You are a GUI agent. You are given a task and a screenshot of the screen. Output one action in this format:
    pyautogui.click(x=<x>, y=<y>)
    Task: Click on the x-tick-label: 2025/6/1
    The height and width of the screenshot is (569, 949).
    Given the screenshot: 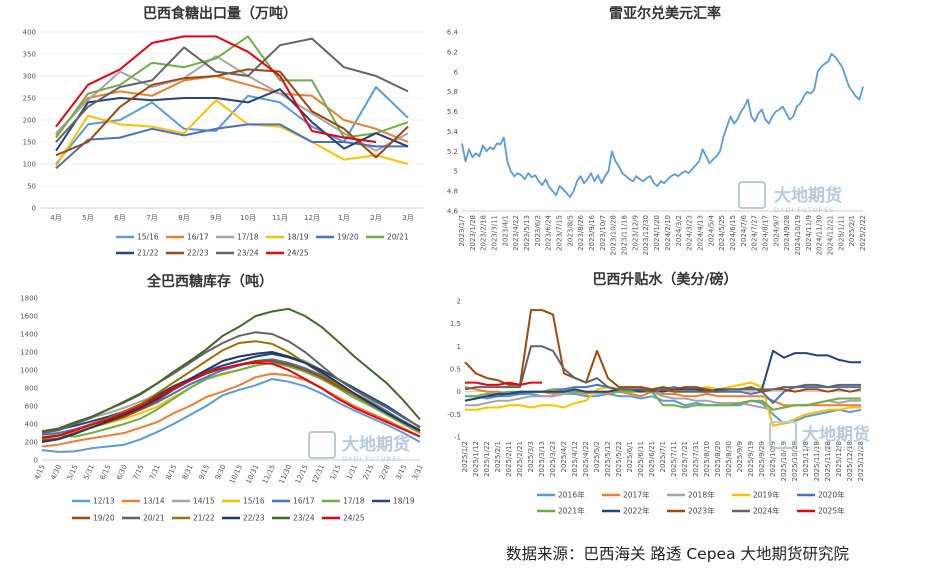 What is the action you would take?
    pyautogui.click(x=630, y=456)
    